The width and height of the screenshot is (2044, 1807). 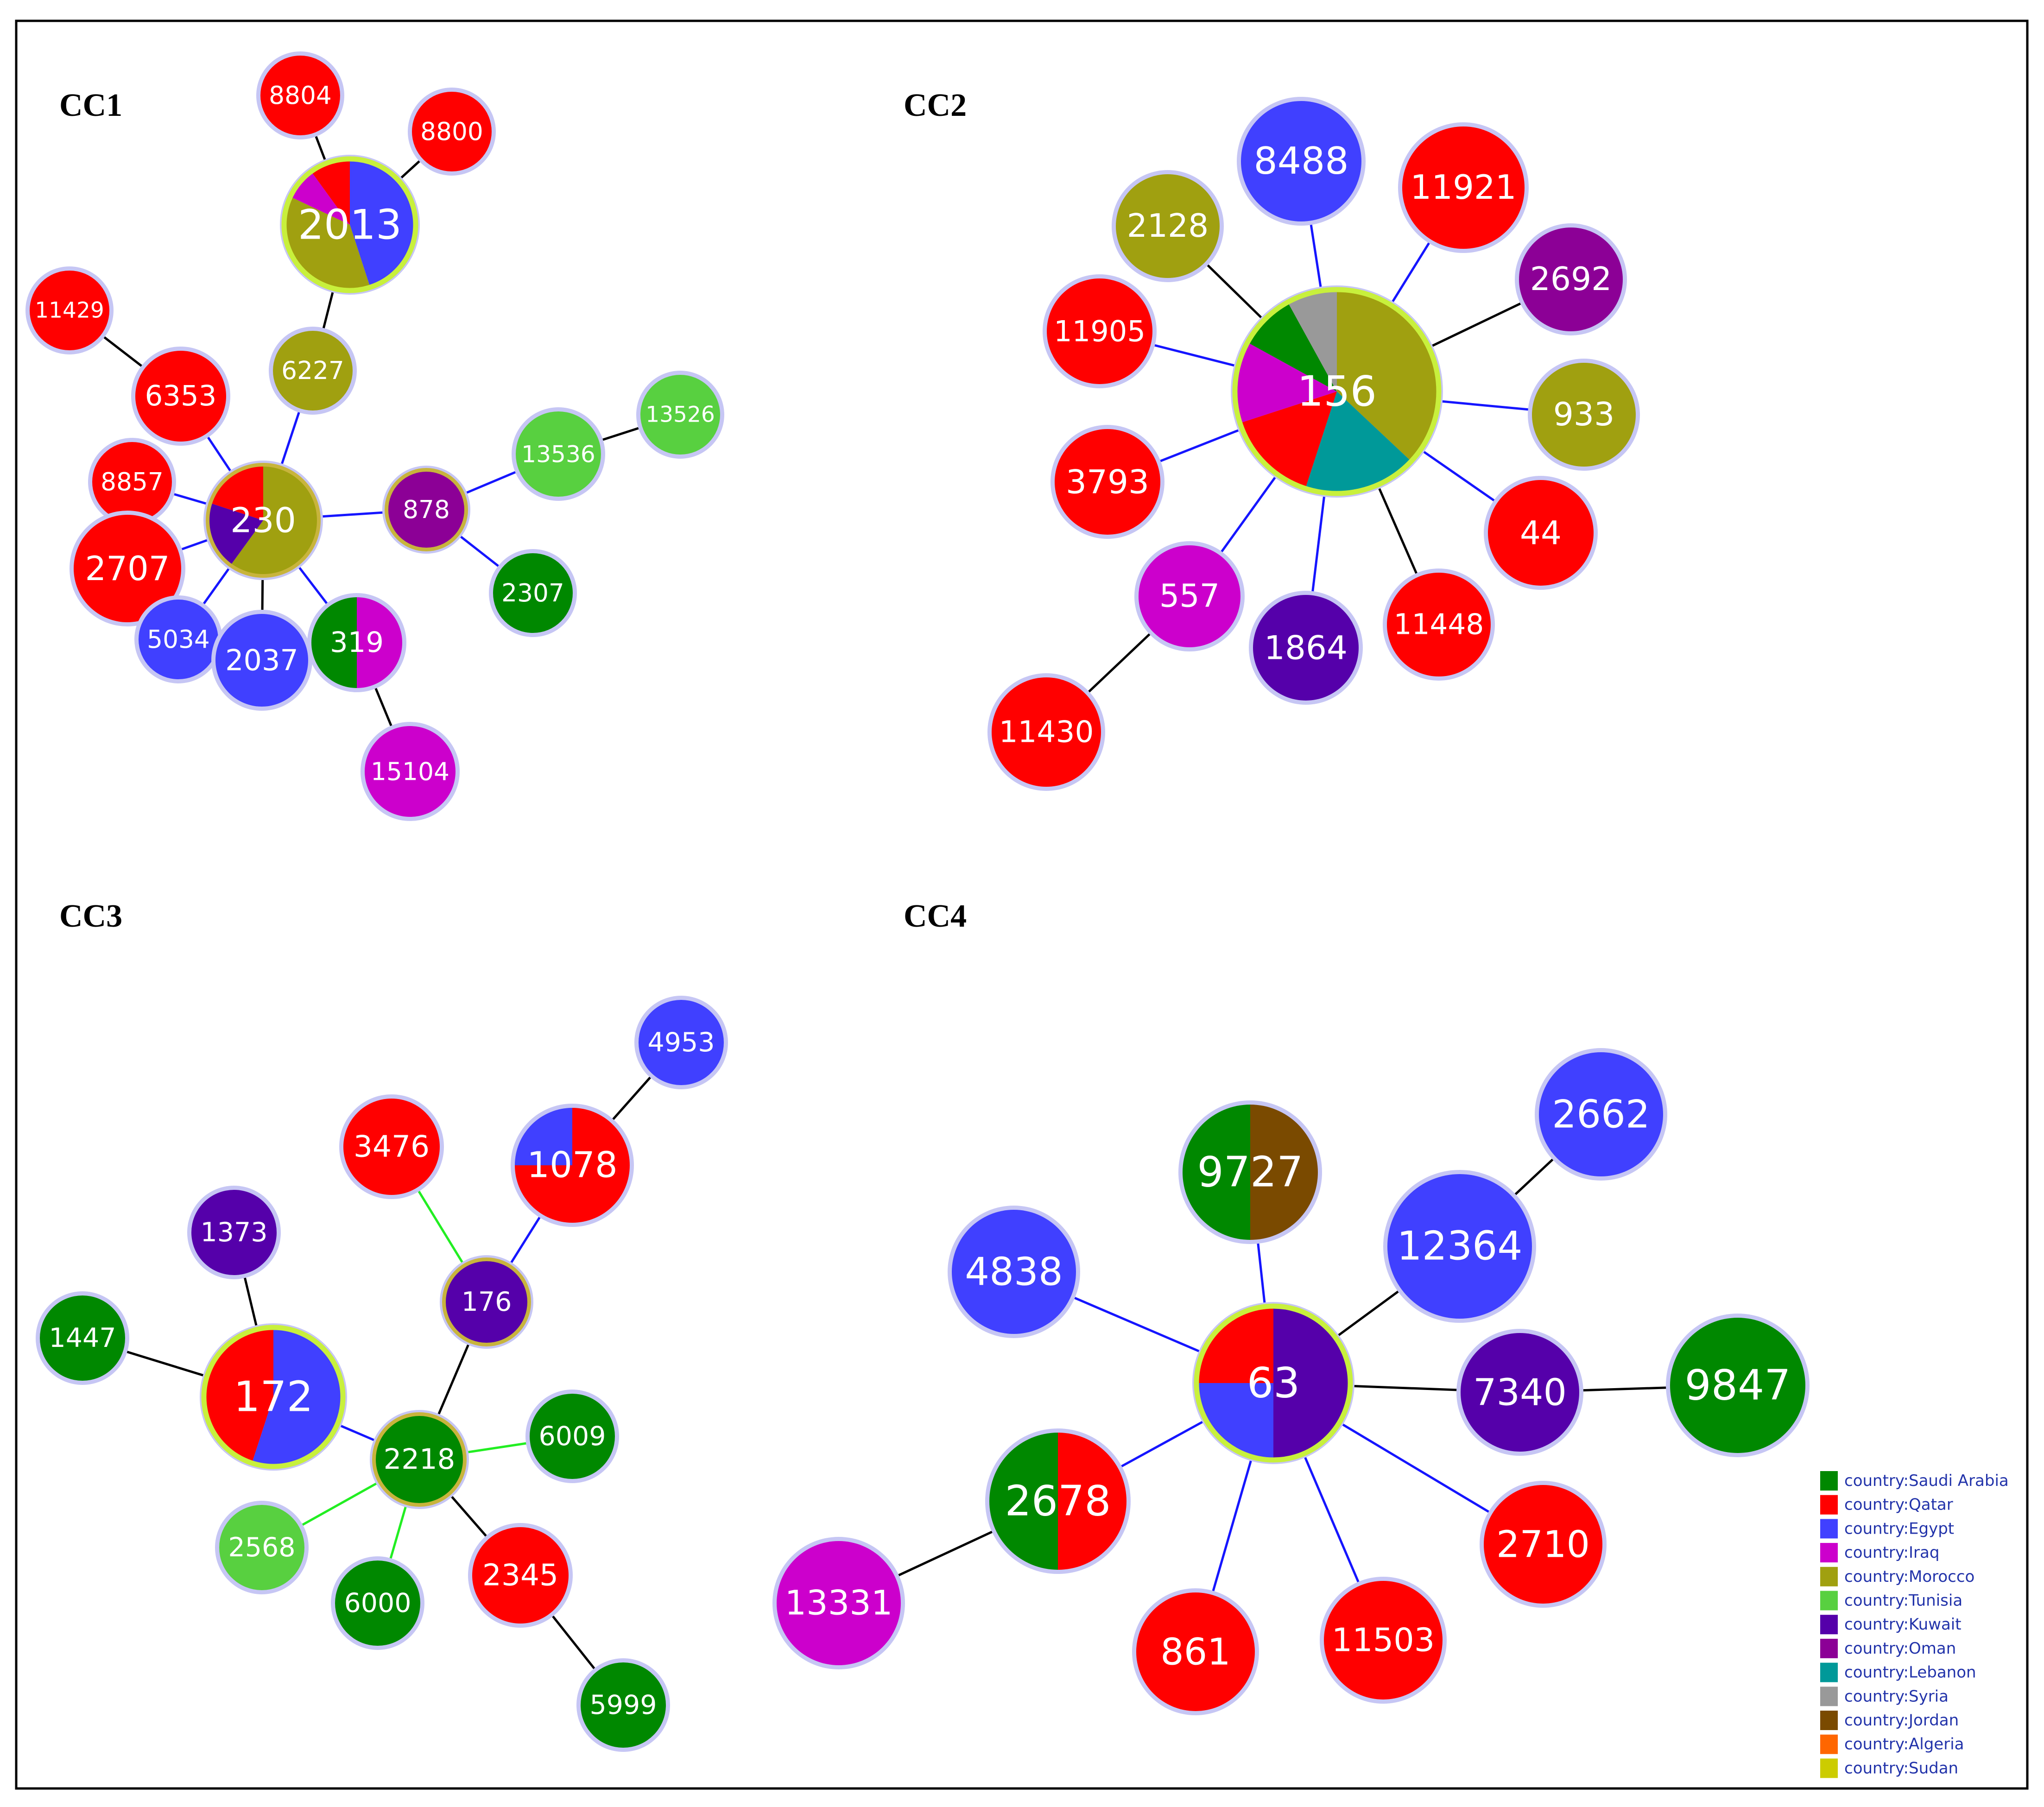 I want to click on node-1864: 1864, so click(x=1306, y=648).